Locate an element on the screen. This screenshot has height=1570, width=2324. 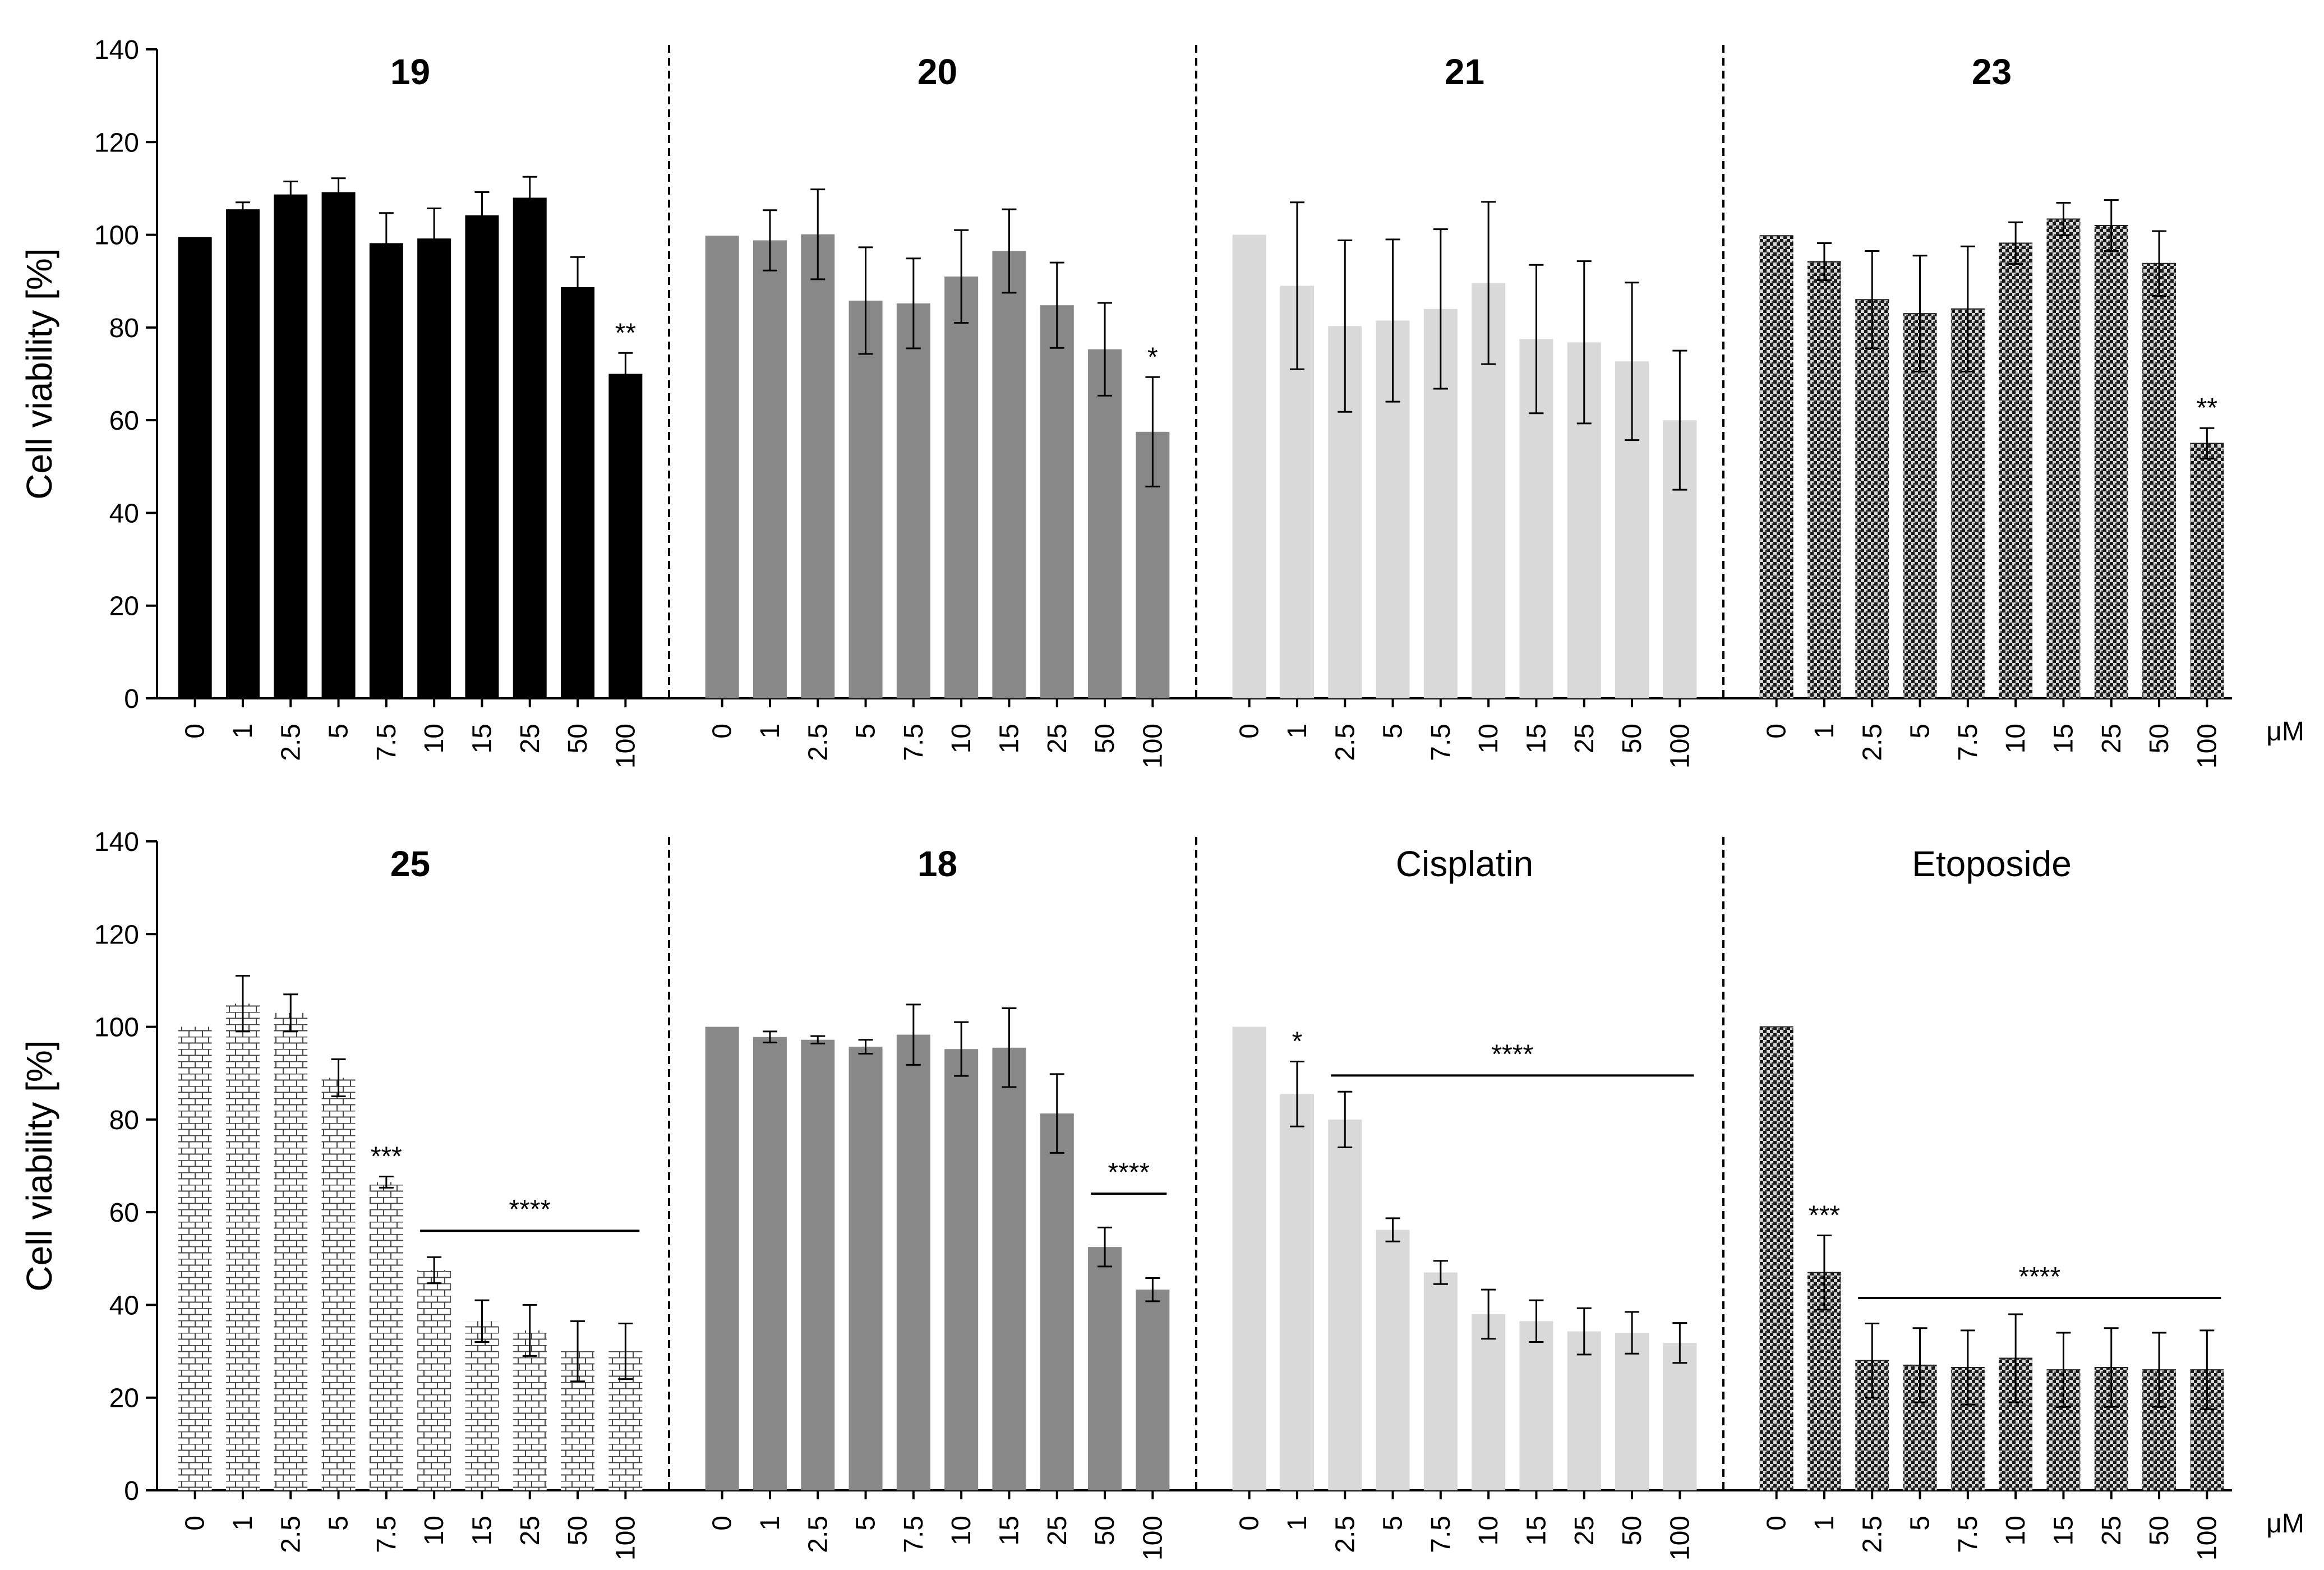
panel-title: 25 is located at coordinates (410, 864).